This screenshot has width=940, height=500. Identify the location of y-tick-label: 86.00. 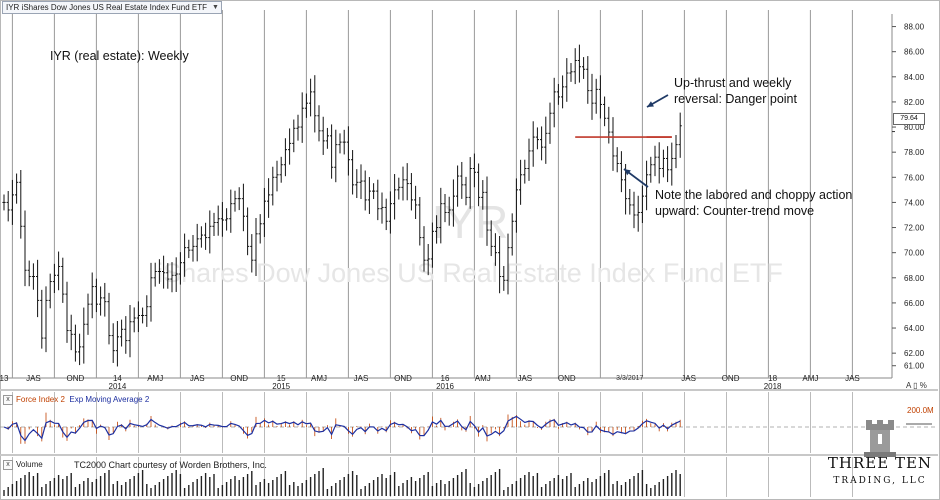
(914, 52).